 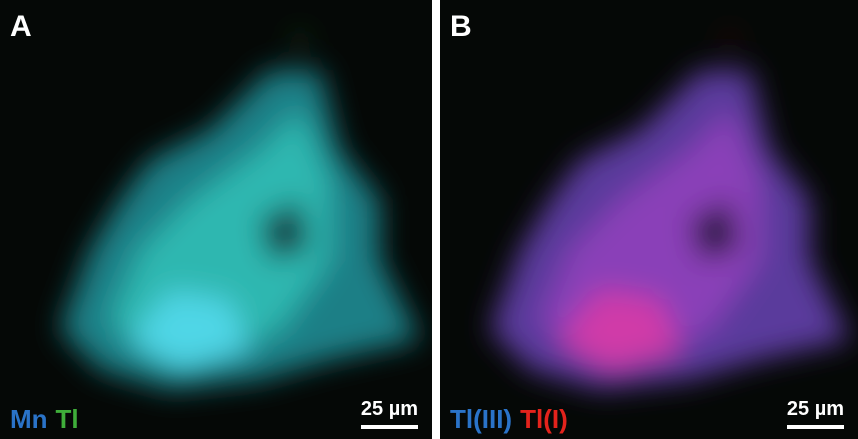 What do you see at coordinates (29, 419) in the screenshot?
I see `legend-item: Mn` at bounding box center [29, 419].